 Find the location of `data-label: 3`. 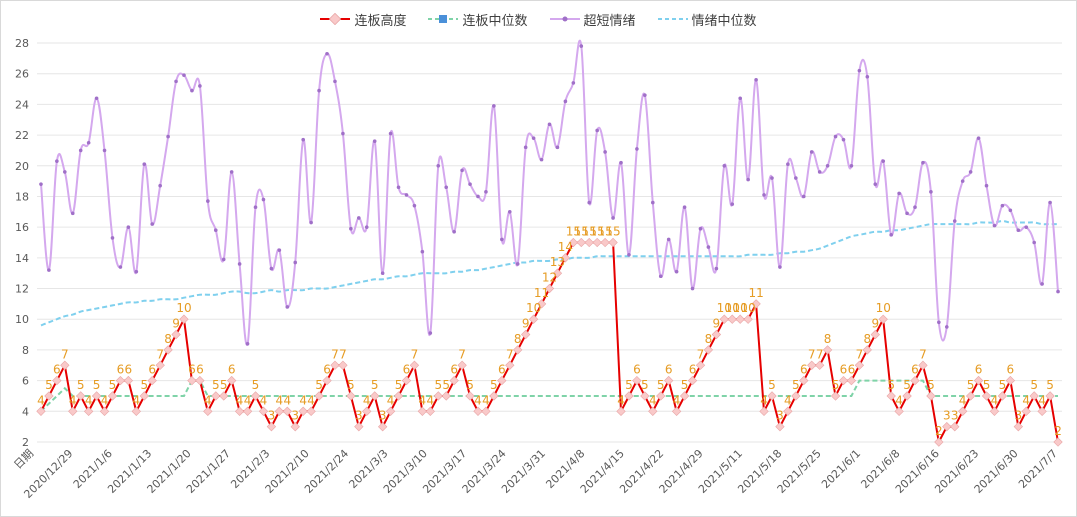

data-label: 3 is located at coordinates (359, 416).